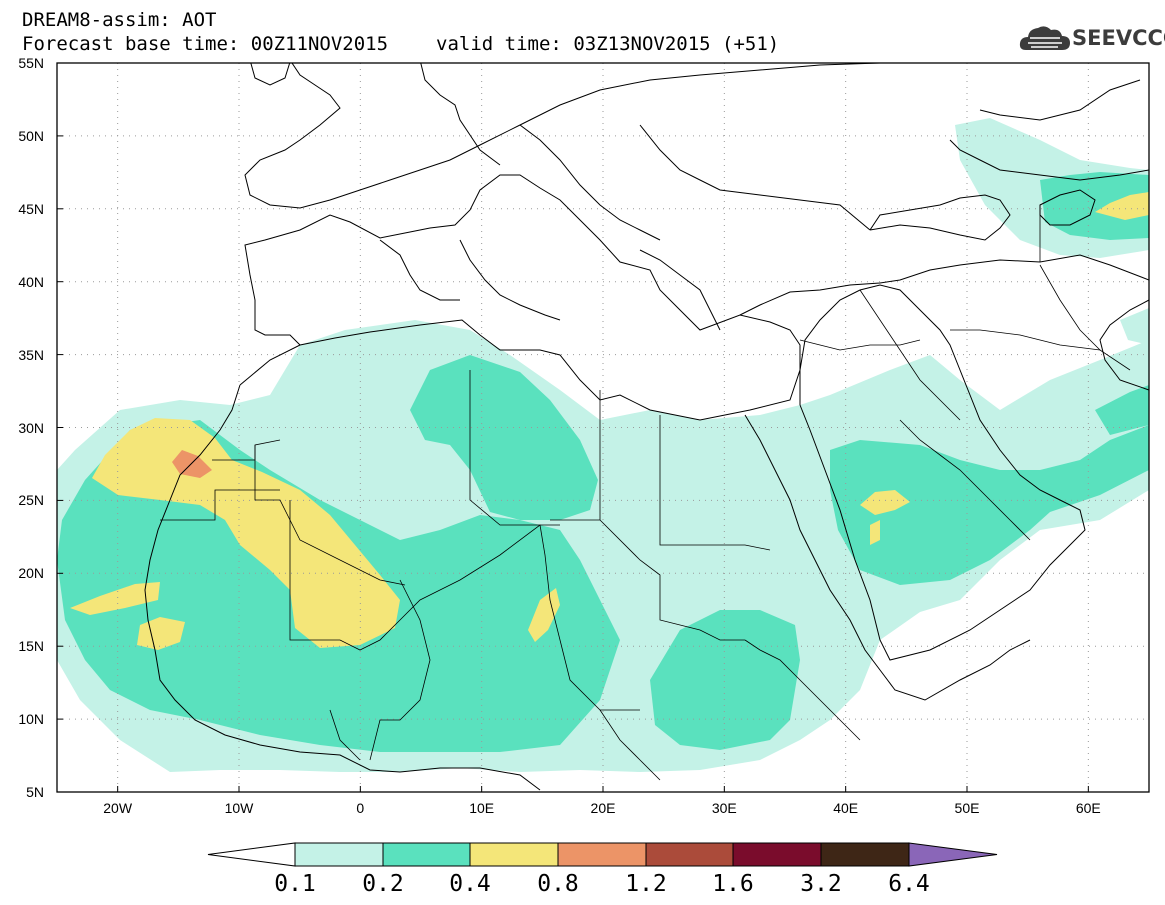 This screenshot has width=1165, height=905. What do you see at coordinates (1134, 326) in the screenshot?
I see `aot-field-light` at bounding box center [1134, 326].